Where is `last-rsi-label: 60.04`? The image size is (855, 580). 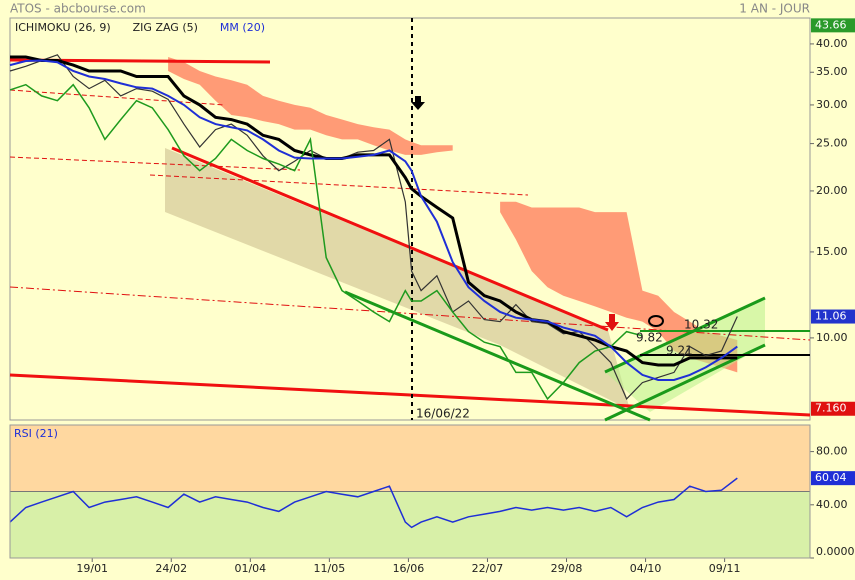 last-rsi-label: 60.04 is located at coordinates (831, 477).